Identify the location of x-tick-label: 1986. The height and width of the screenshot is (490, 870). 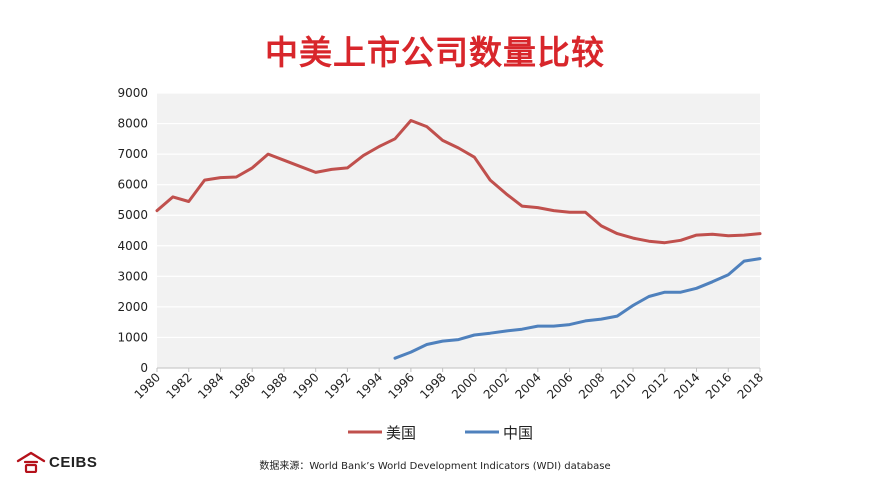
(242, 385).